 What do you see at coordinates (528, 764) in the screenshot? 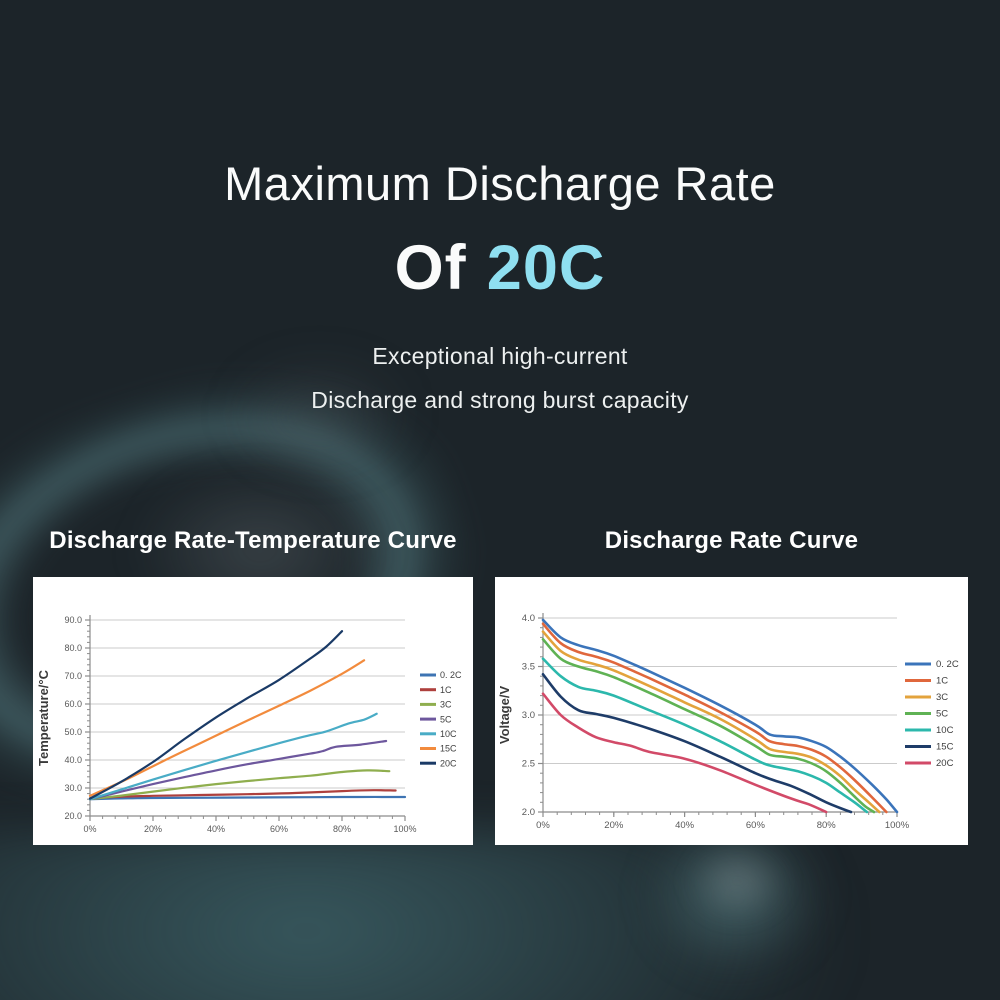
I see `y-tick-label: 2.5` at bounding box center [528, 764].